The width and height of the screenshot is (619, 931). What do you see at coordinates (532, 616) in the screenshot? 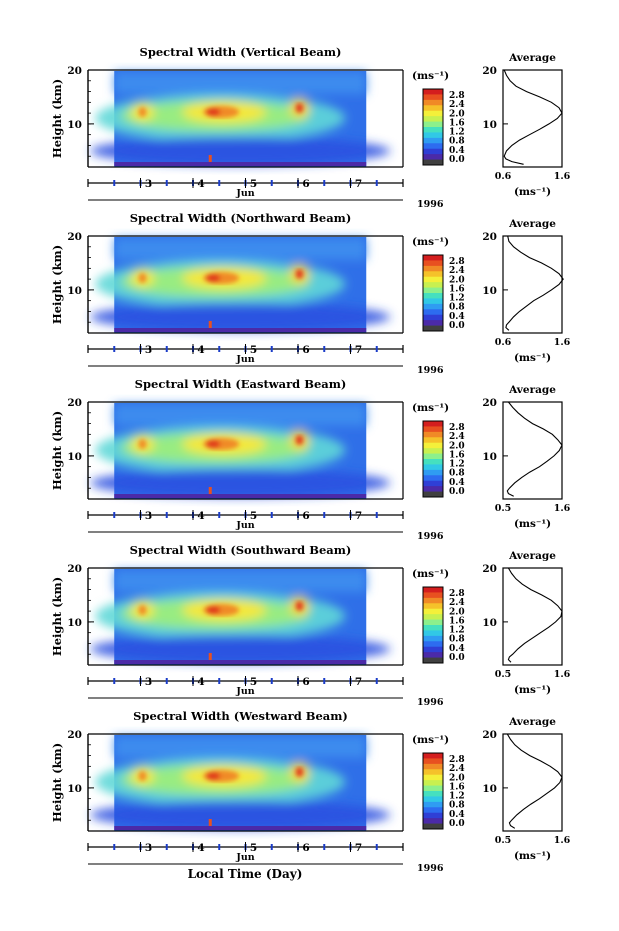
I see `profile-frame` at bounding box center [532, 616].